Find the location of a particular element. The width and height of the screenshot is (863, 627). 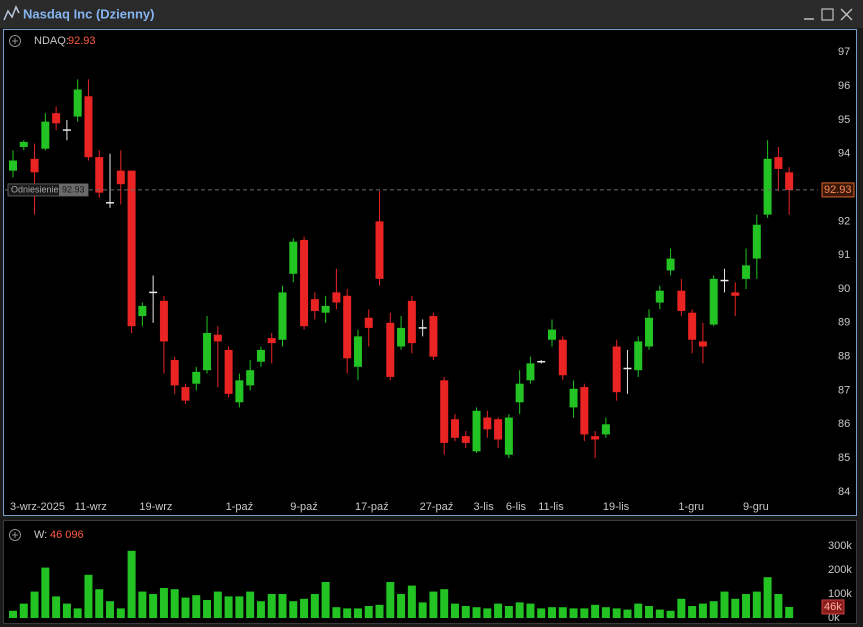

x-tick-label: 19-wrz is located at coordinates (155, 507).